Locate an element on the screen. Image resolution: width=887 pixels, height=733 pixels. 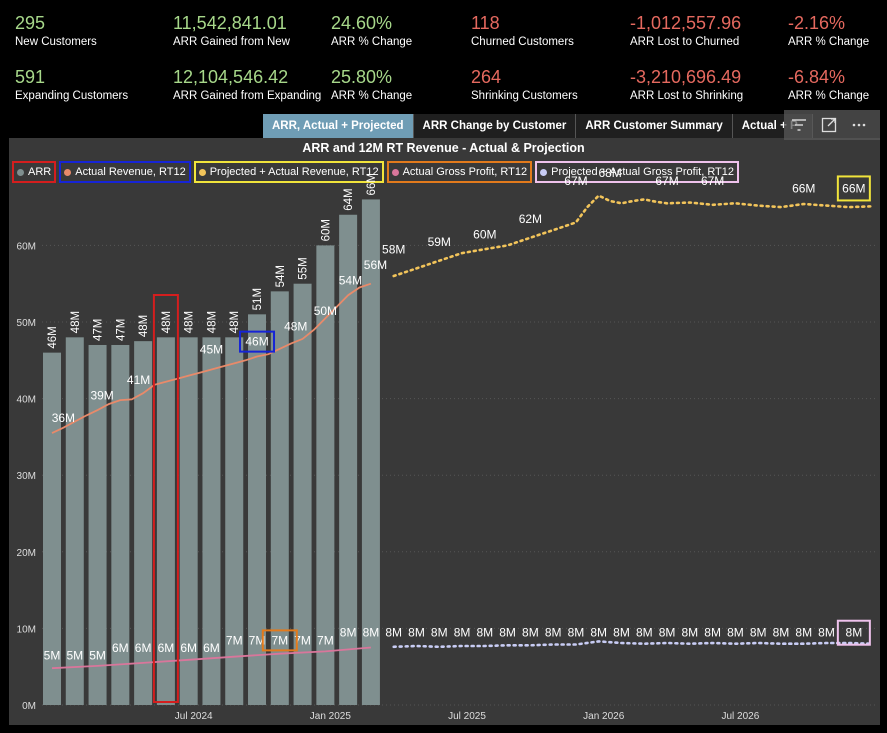
kpi-expanding-customers: 591 Expanding Customers is located at coordinates (71, 85).